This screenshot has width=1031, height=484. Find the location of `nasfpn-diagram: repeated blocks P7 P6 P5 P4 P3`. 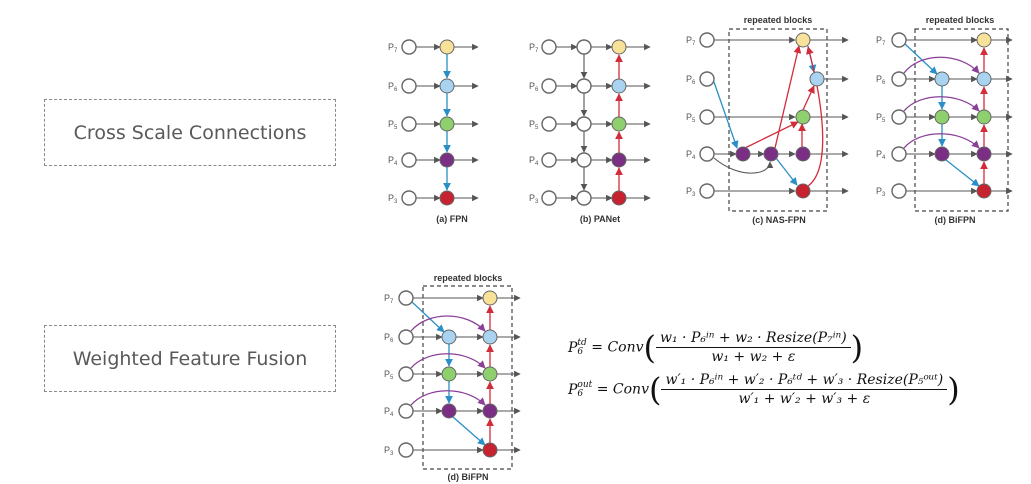

nasfpn-diagram: repeated blocks P7 P6 P5 P4 P3 is located at coordinates (767, 120).